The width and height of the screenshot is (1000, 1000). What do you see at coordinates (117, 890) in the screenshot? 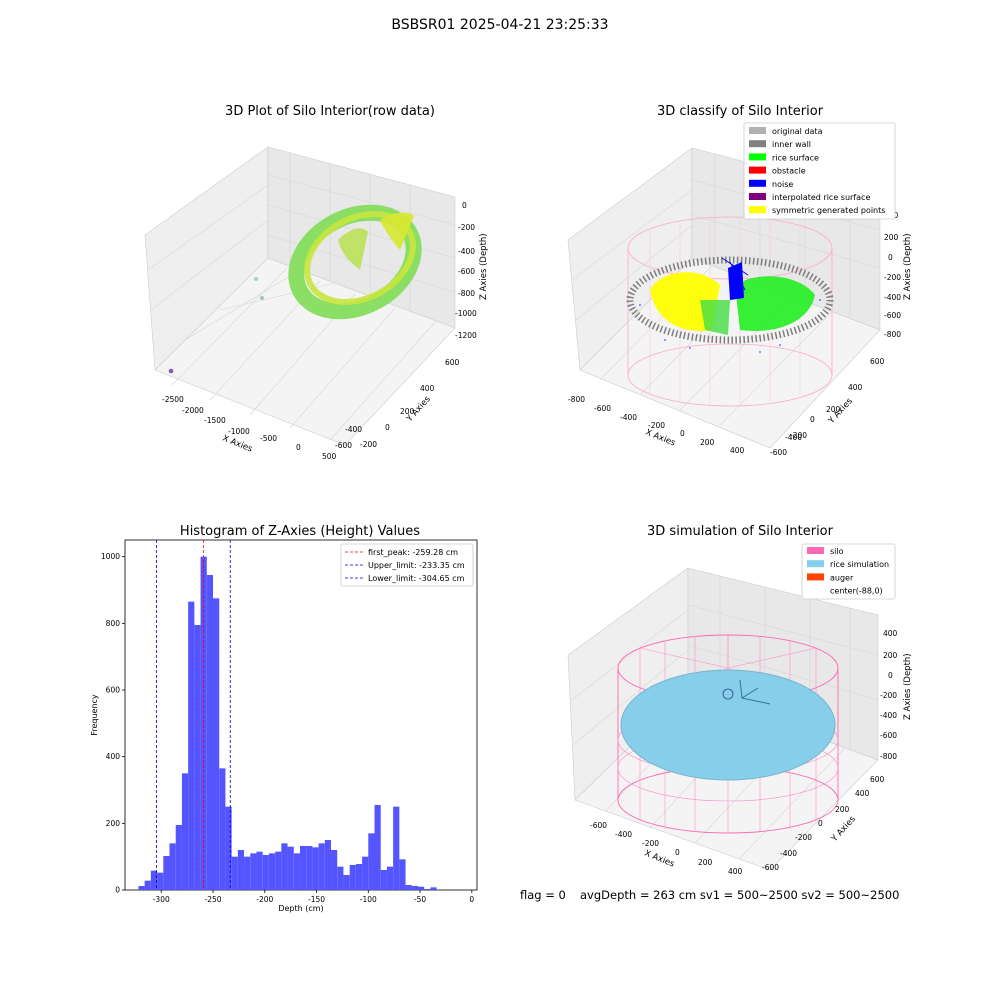
I see `hist-ytick-label: 0` at bounding box center [117, 890].